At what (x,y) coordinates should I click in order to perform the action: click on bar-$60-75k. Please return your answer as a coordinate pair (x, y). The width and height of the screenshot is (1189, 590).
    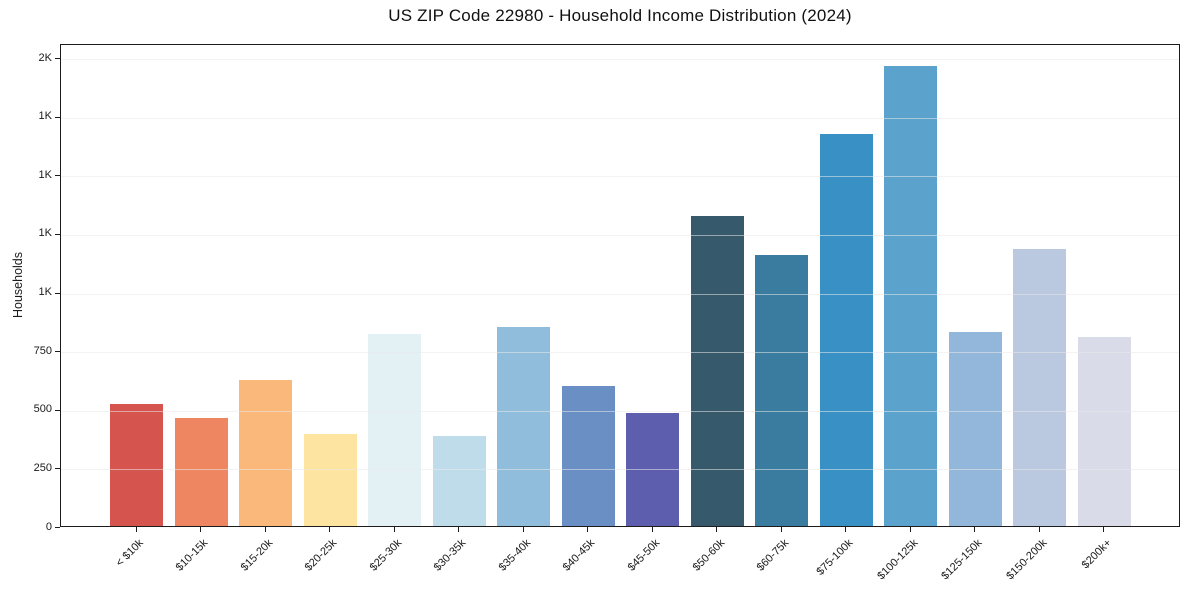
    Looking at the image, I should click on (782, 390).